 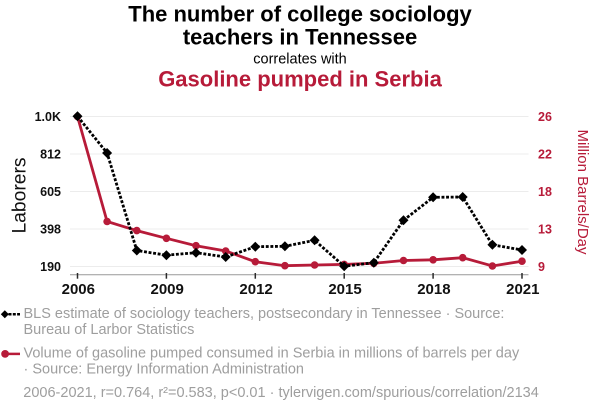 I want to click on svg-text: 2006, so click(x=78, y=289).